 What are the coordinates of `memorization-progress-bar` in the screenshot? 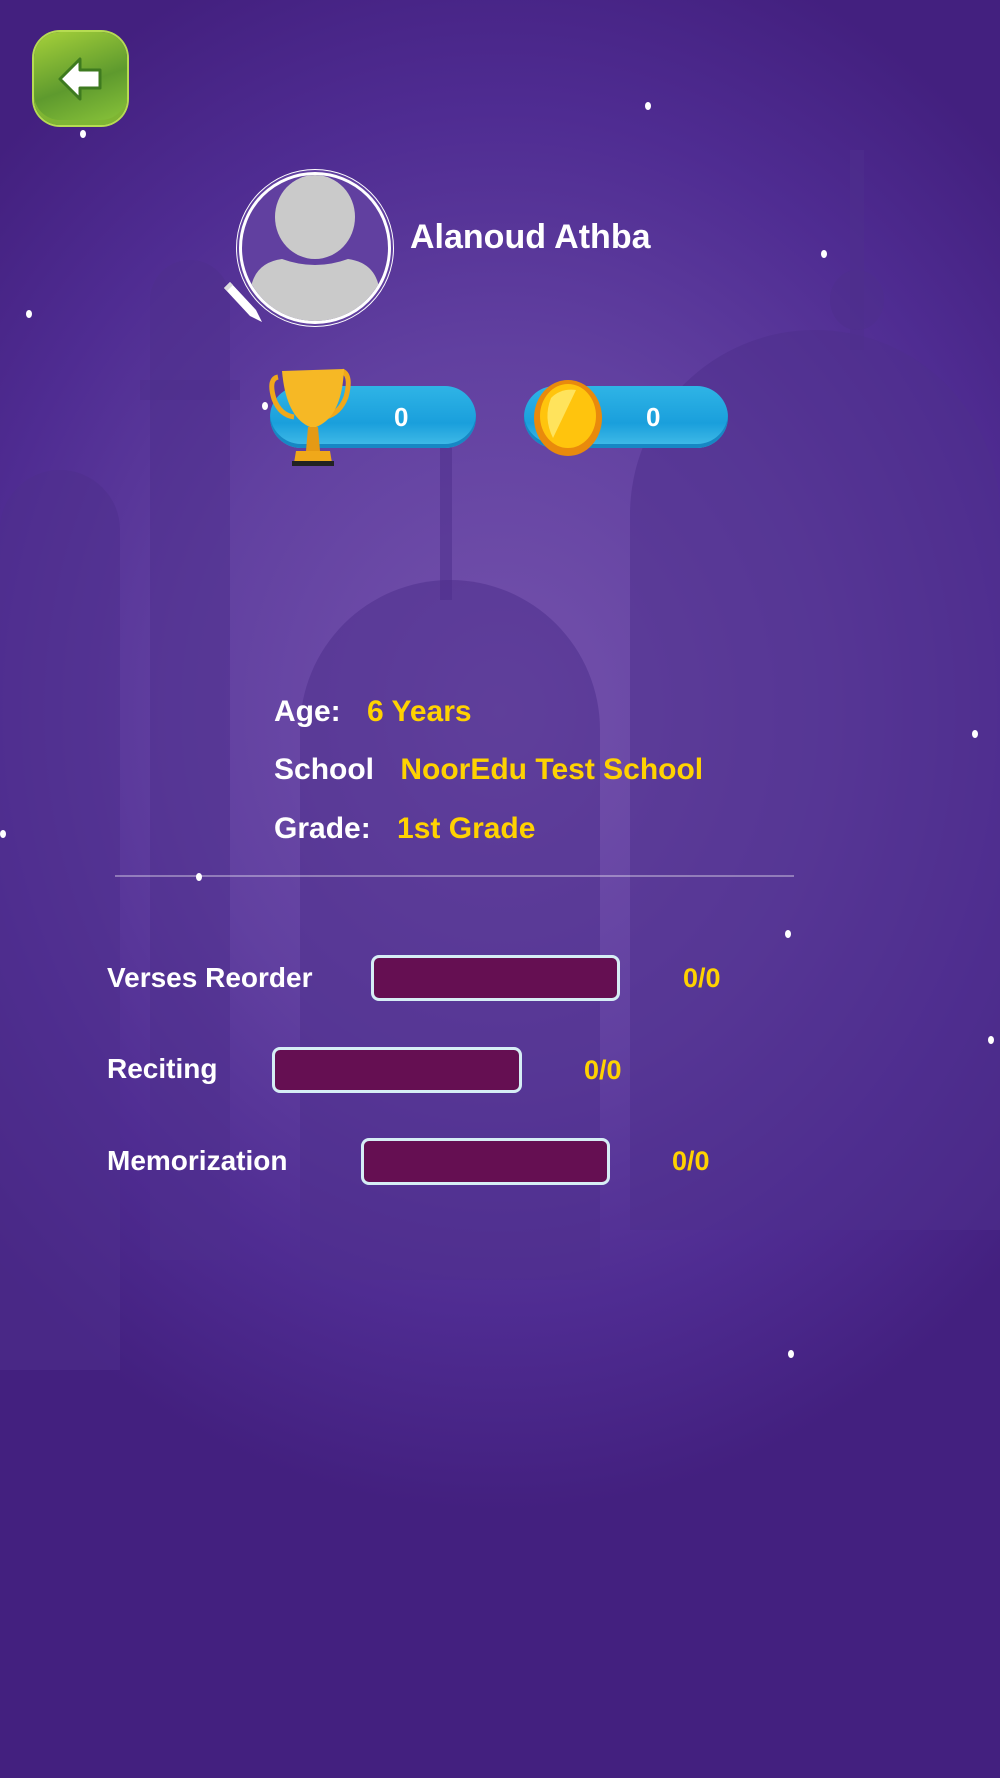 It's located at (485, 1161).